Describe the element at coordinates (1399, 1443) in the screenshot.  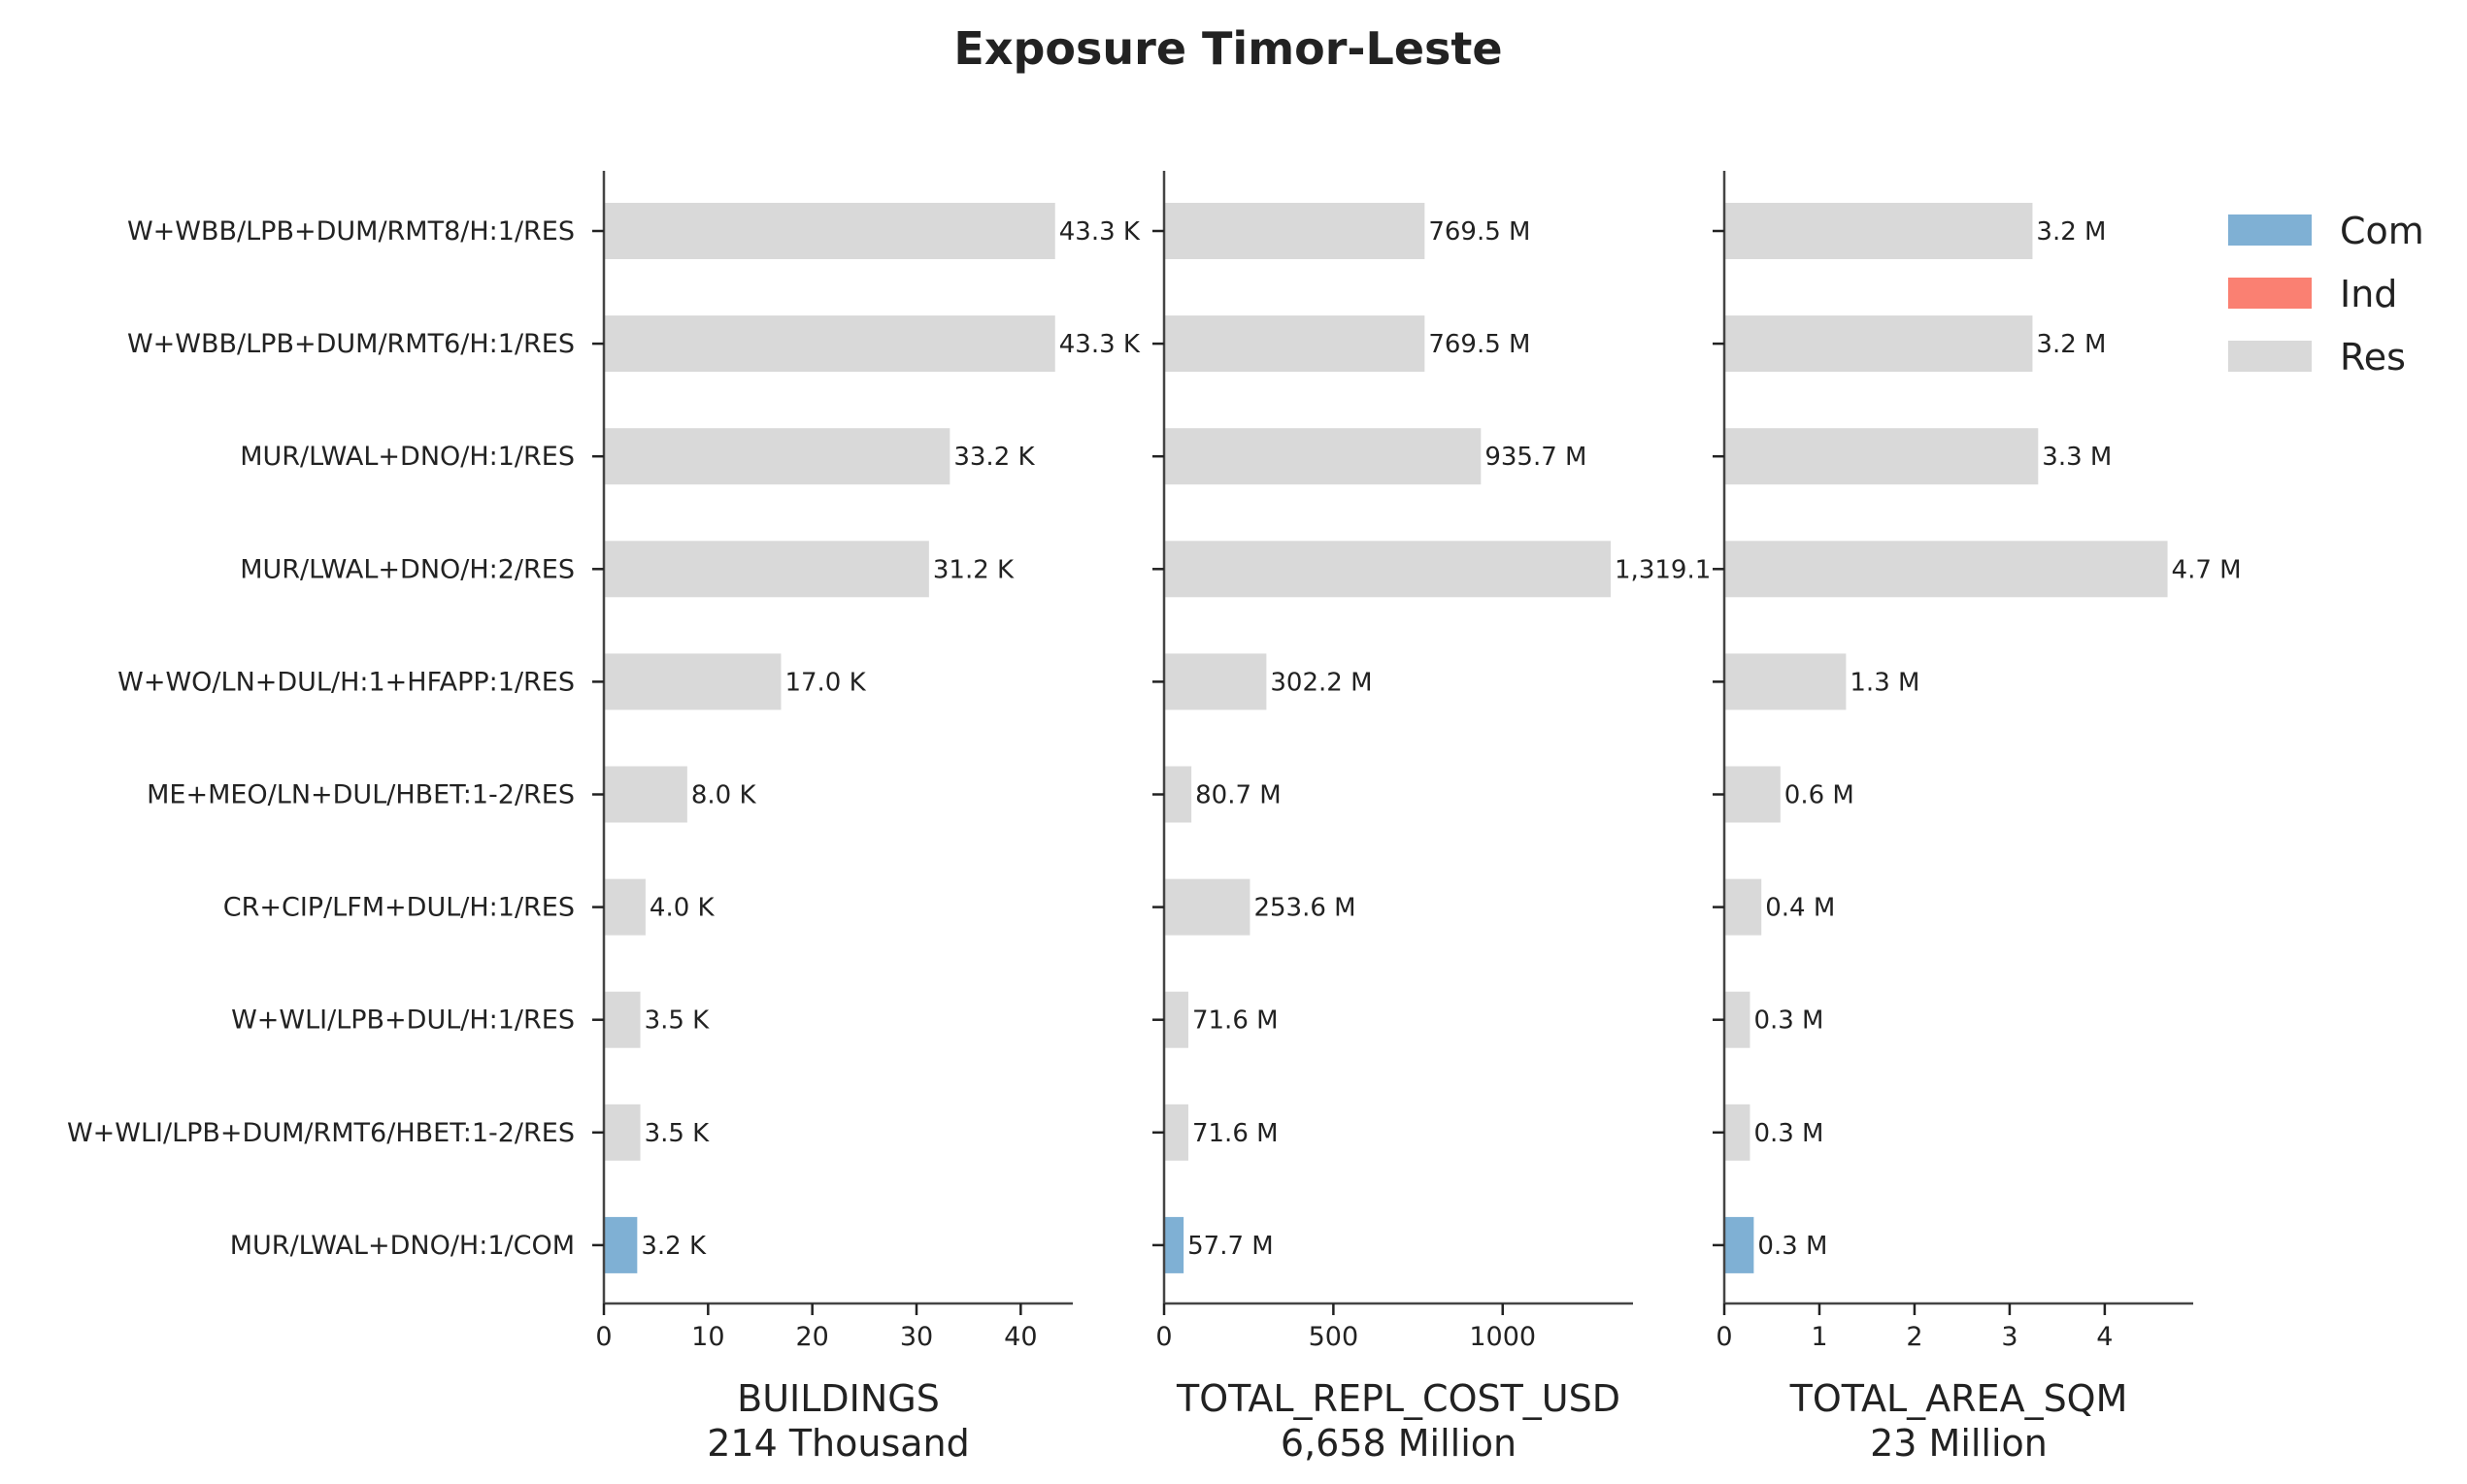
I see `x-axis-sublabel: 6,658 Million` at that location.